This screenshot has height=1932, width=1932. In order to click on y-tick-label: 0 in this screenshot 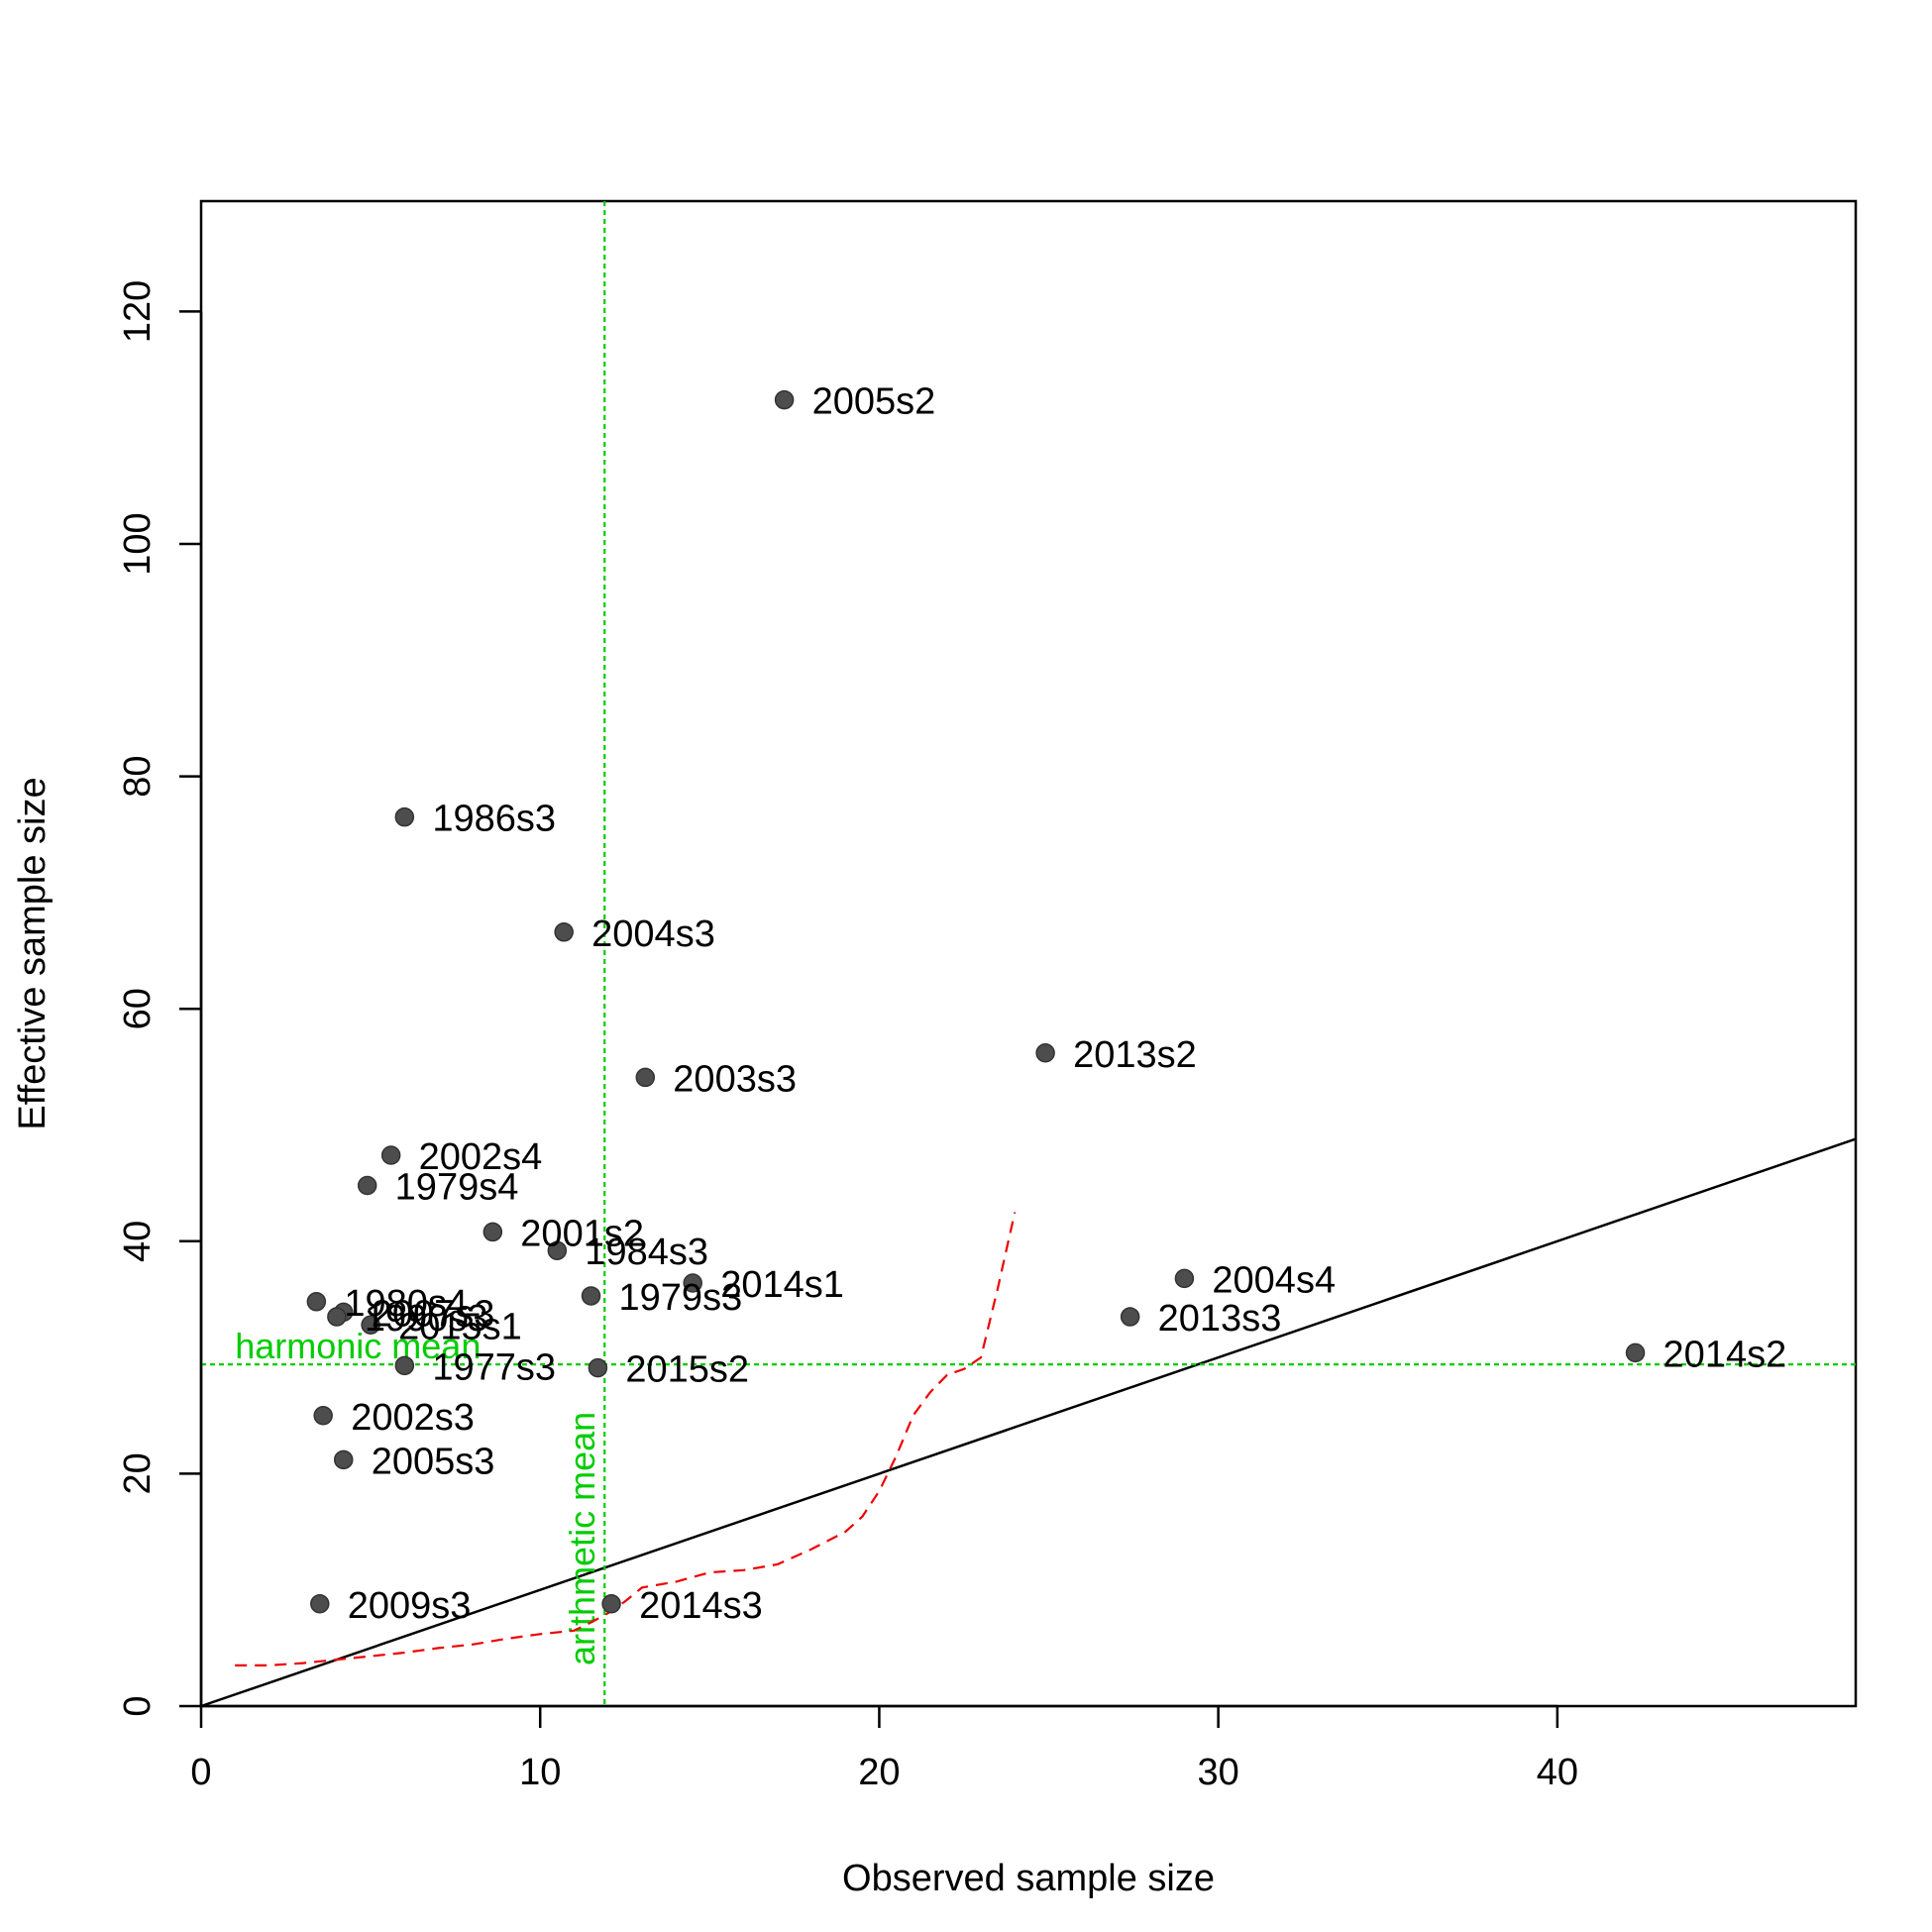, I will do `click(138, 1705)`.